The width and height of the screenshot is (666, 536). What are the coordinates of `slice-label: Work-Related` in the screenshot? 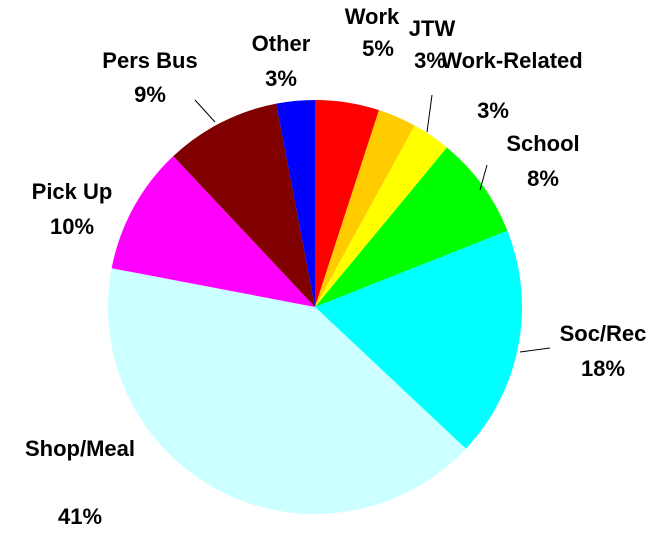 It's located at (511, 60).